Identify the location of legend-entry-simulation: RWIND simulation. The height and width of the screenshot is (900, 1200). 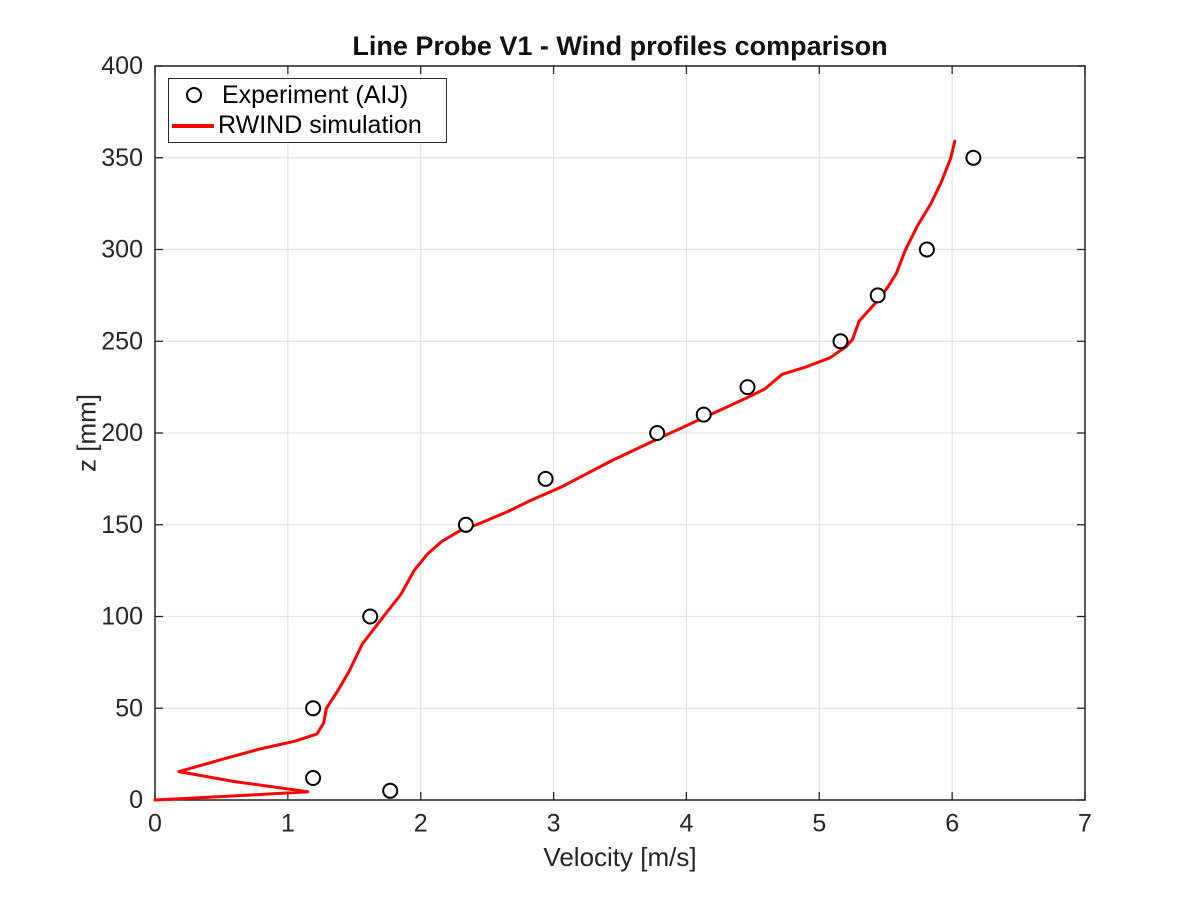
(307, 125).